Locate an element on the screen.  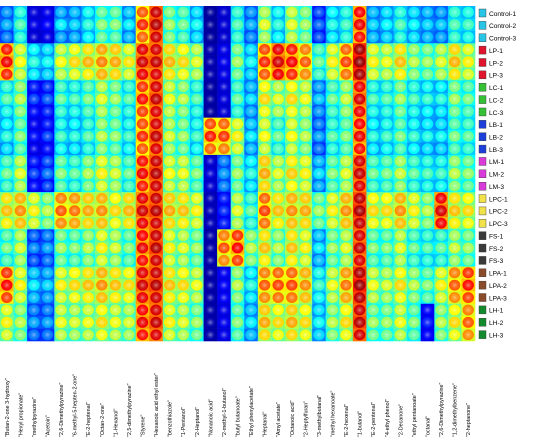
column-label: "Heptanal" is located at coordinates (266, 424).